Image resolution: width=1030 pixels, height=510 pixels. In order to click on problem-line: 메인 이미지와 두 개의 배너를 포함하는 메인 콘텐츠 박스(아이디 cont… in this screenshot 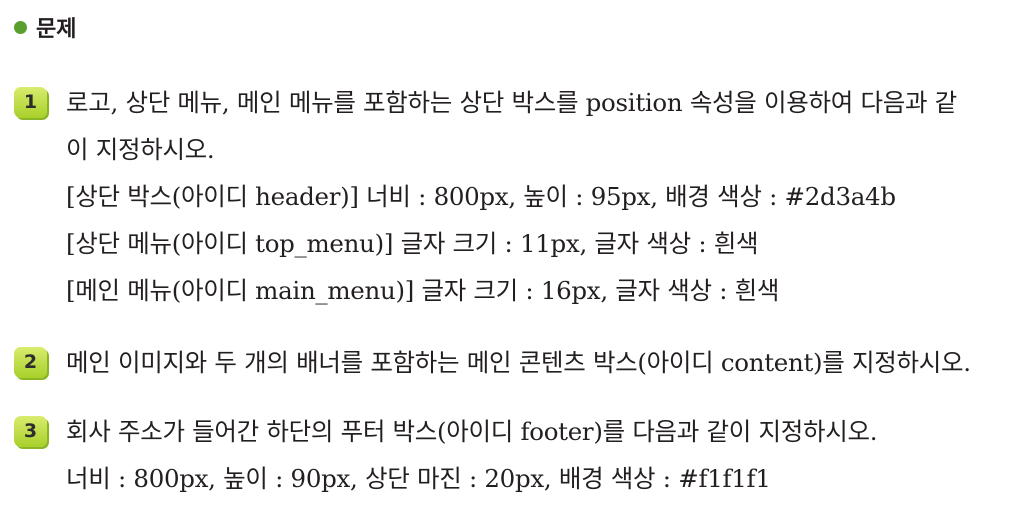, I will do `click(518, 362)`.